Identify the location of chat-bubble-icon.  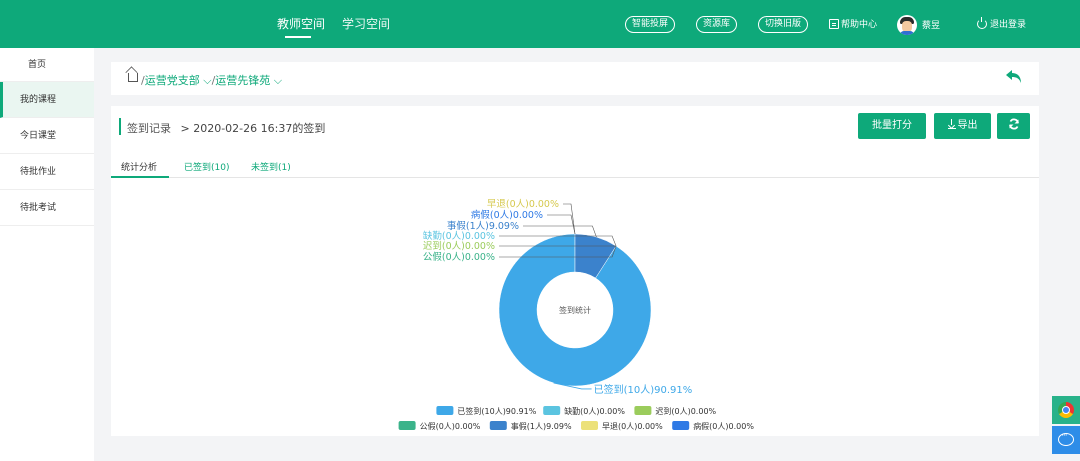
(1066, 438).